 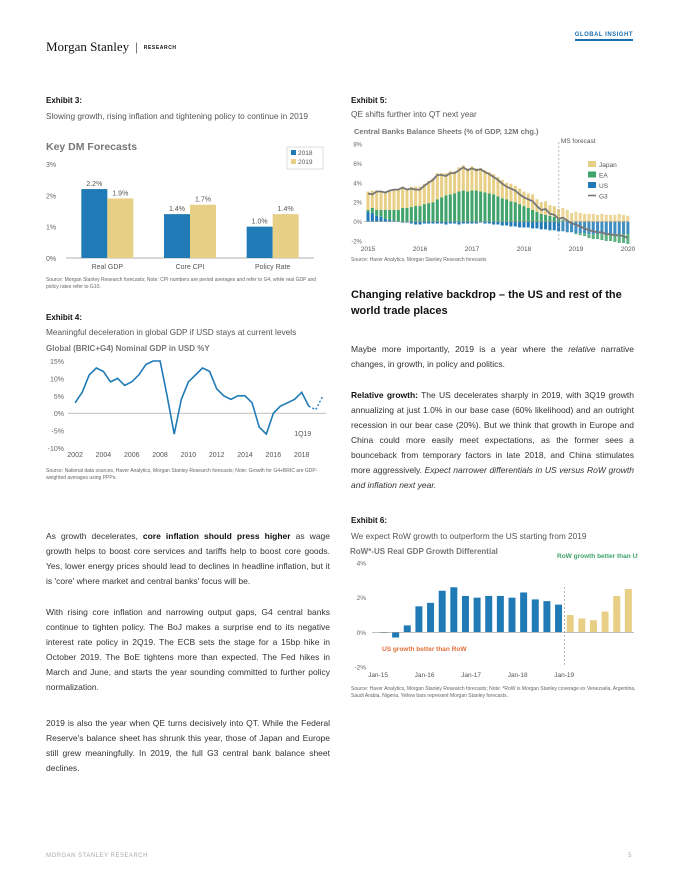 What do you see at coordinates (576, 249) in the screenshot?
I see `x-tick-label: 2019` at bounding box center [576, 249].